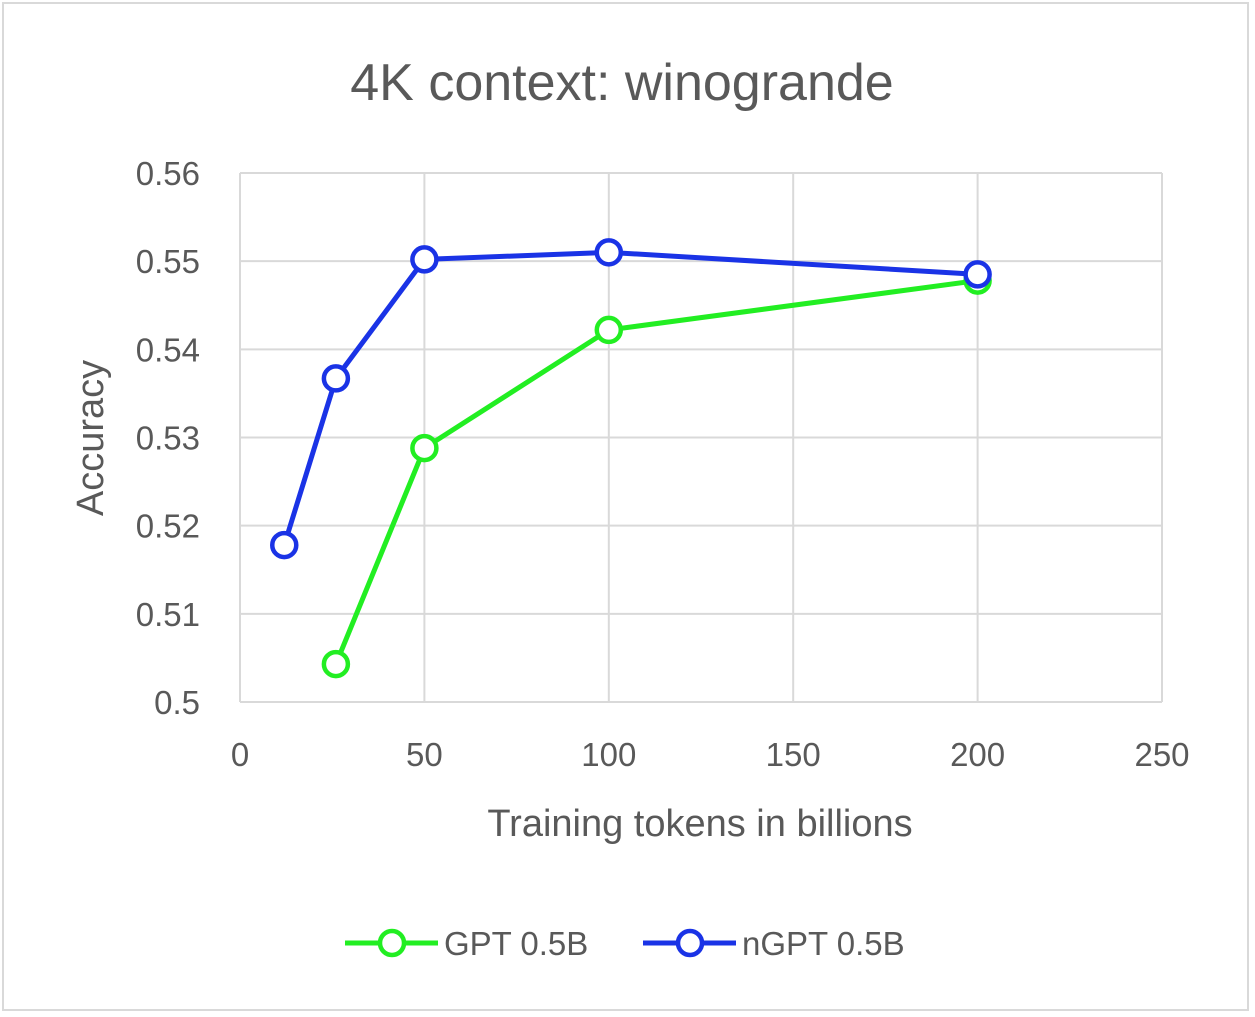 The image size is (1255, 1017). Describe the element at coordinates (625, 943) in the screenshot. I see `legend: GPT 0.5B nGPT 0.5B` at that location.